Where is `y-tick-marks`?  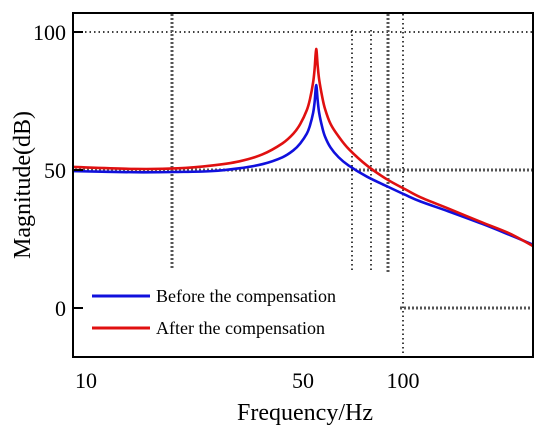 y-tick-marks is located at coordinates (78, 170).